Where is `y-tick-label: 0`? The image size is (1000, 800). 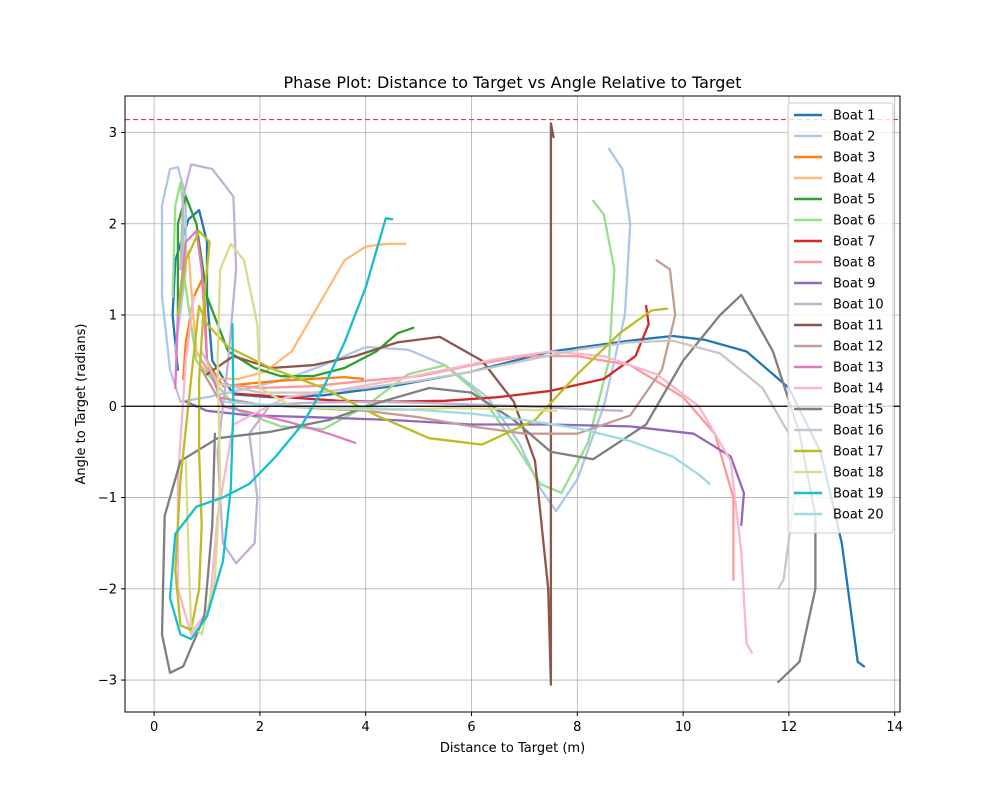
y-tick-label: 0 is located at coordinates (113, 407).